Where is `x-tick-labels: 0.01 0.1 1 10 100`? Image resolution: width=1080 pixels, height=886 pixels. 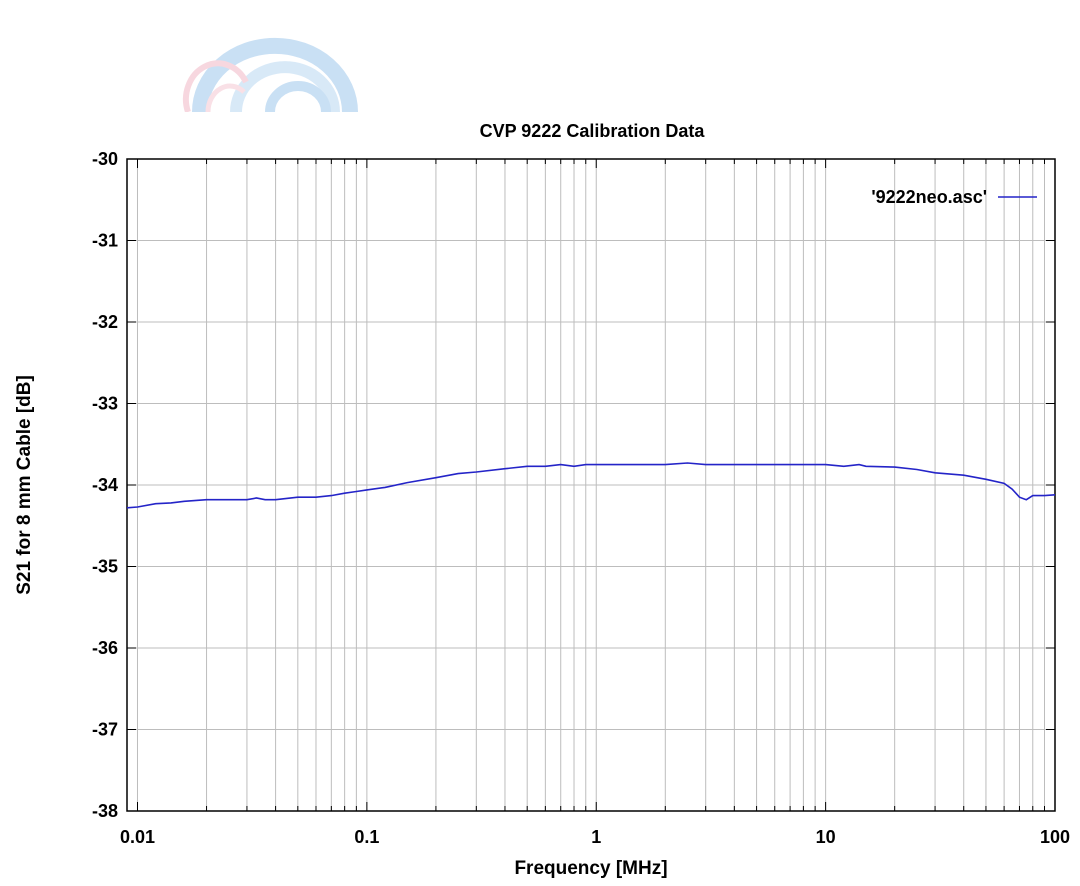
x-tick-labels: 0.01 0.1 1 10 100 is located at coordinates (595, 837).